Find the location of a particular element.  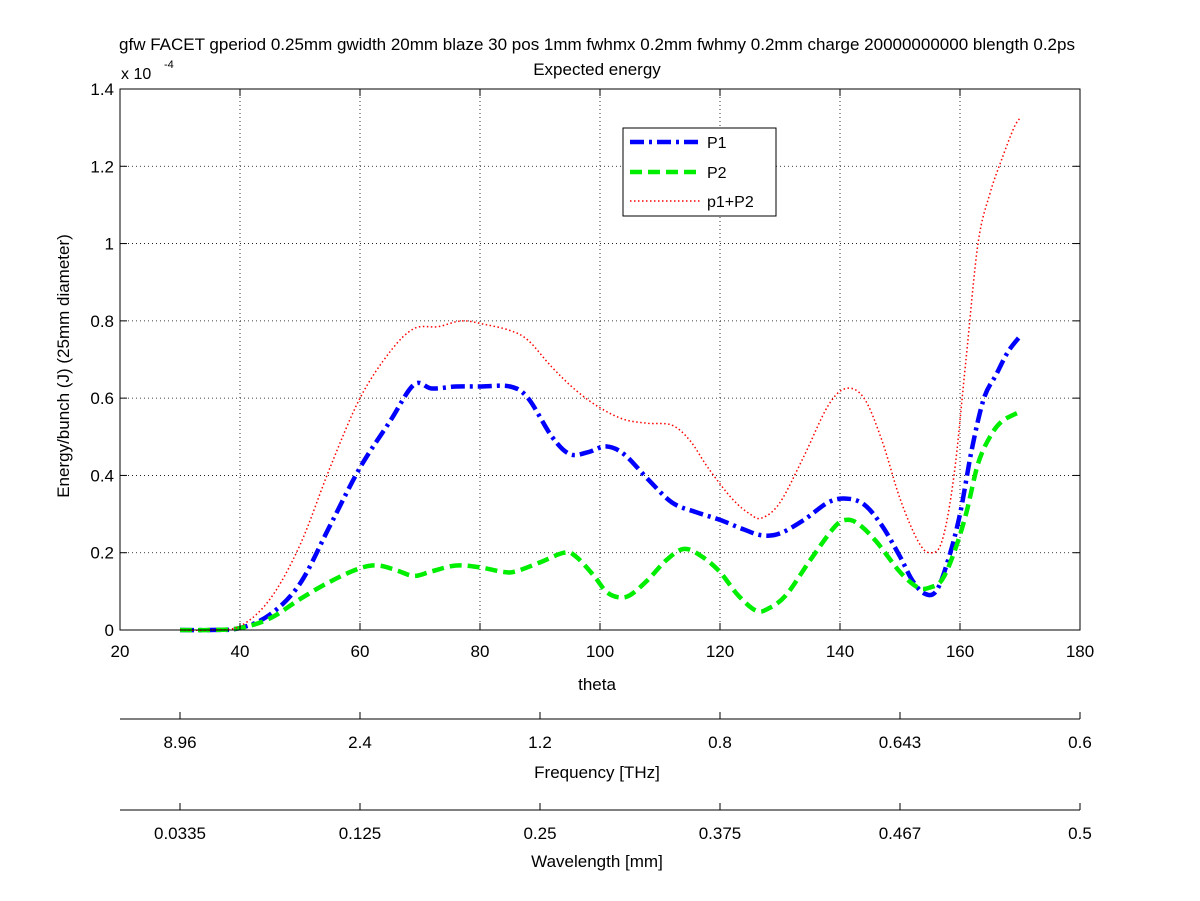

x-tick-label: 100 is located at coordinates (600, 651).